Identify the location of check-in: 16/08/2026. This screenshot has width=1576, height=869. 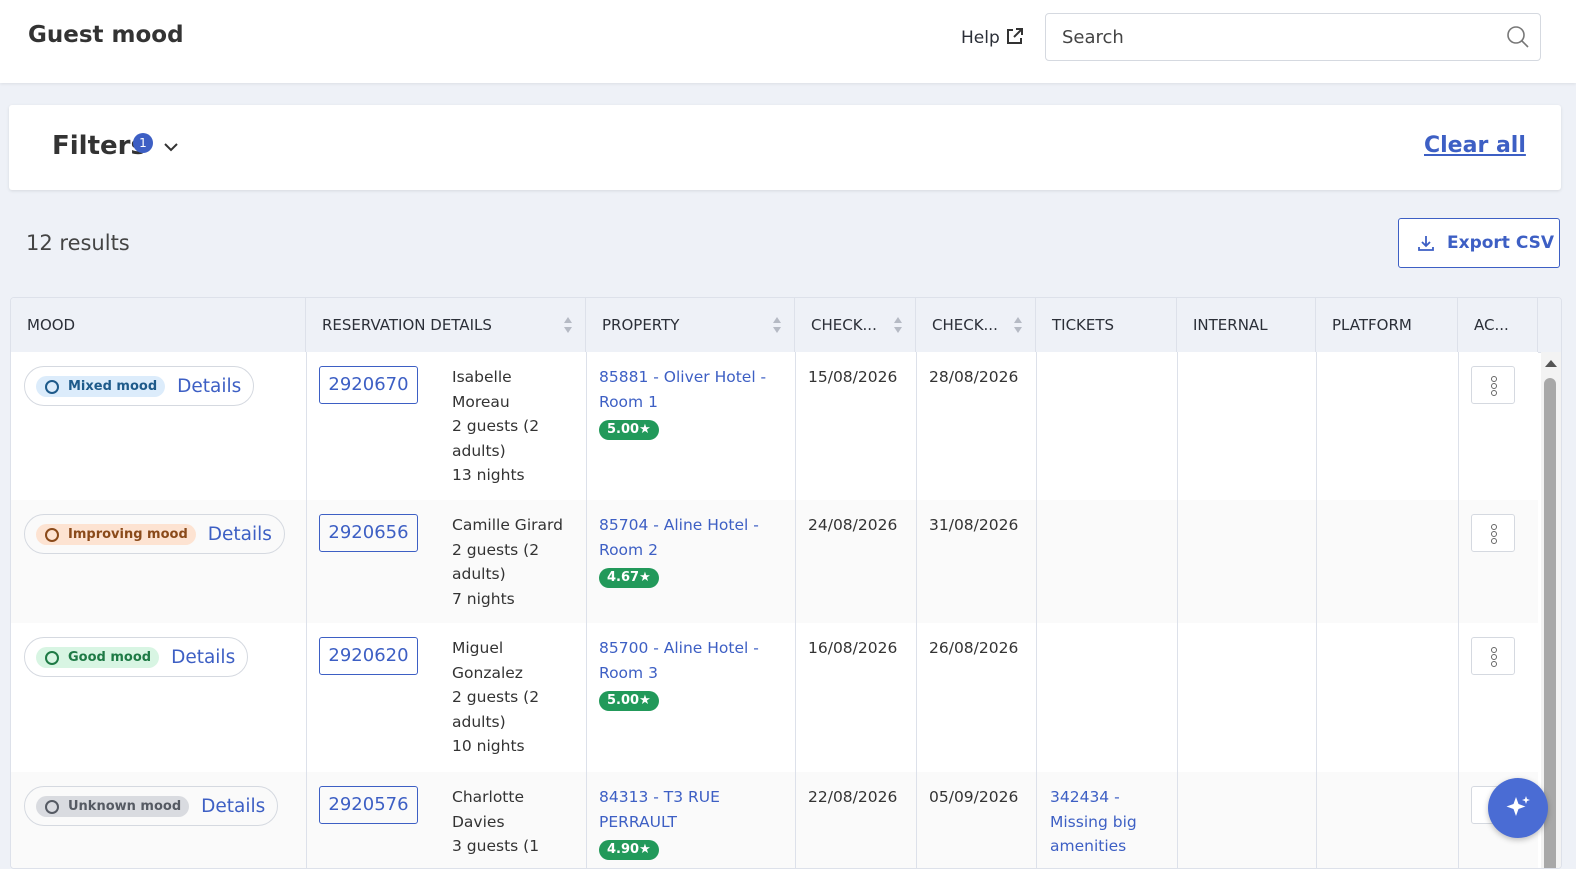
(853, 648).